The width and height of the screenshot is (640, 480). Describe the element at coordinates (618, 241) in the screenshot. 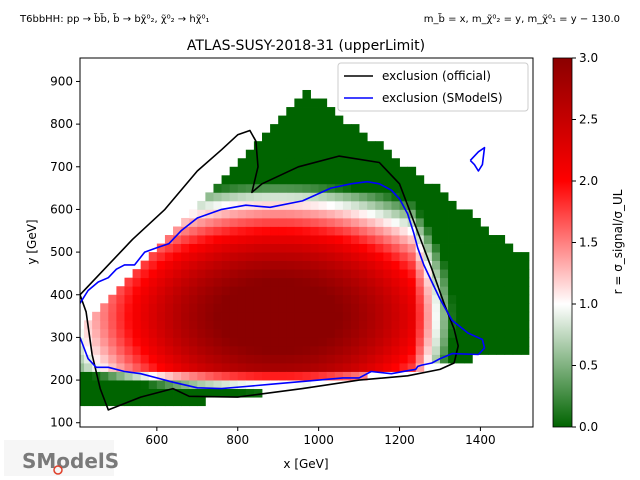

I see `colorbar-label: r = σ_signal/σ_UL` at that location.